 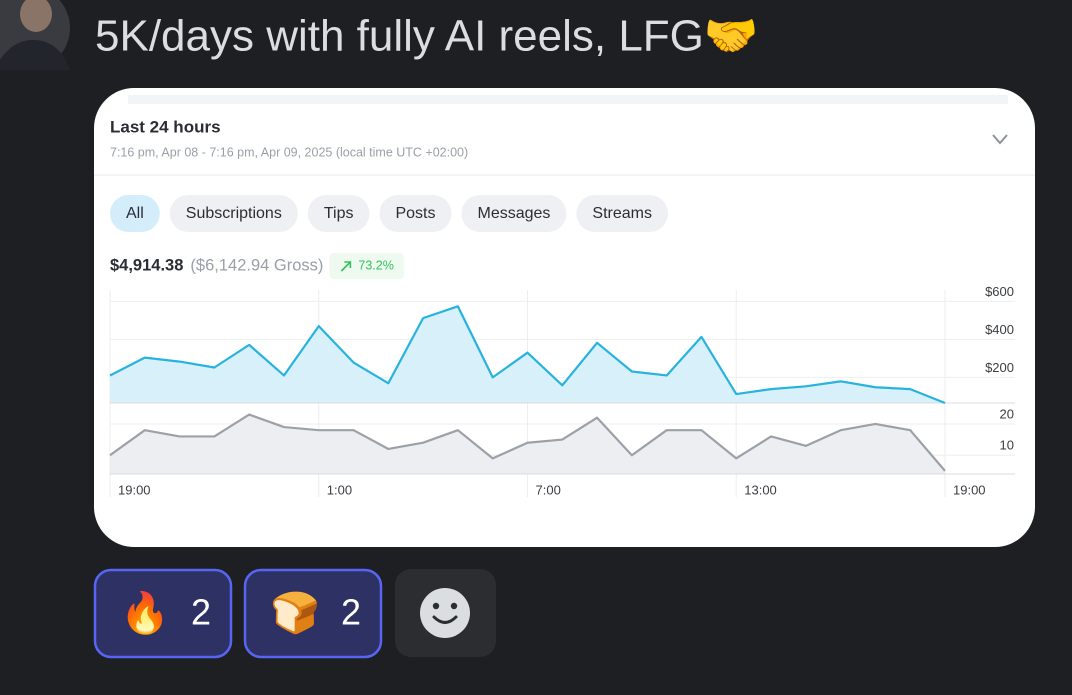 I want to click on reaction: 🔥 2, so click(x=163, y=613).